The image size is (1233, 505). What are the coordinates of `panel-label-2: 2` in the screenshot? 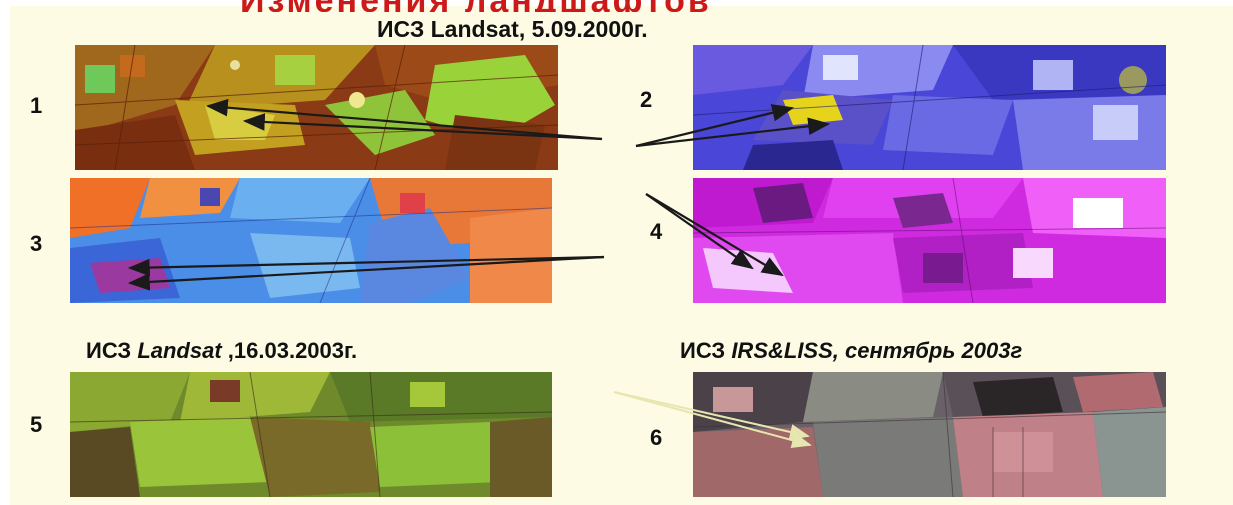 It's located at (646, 99).